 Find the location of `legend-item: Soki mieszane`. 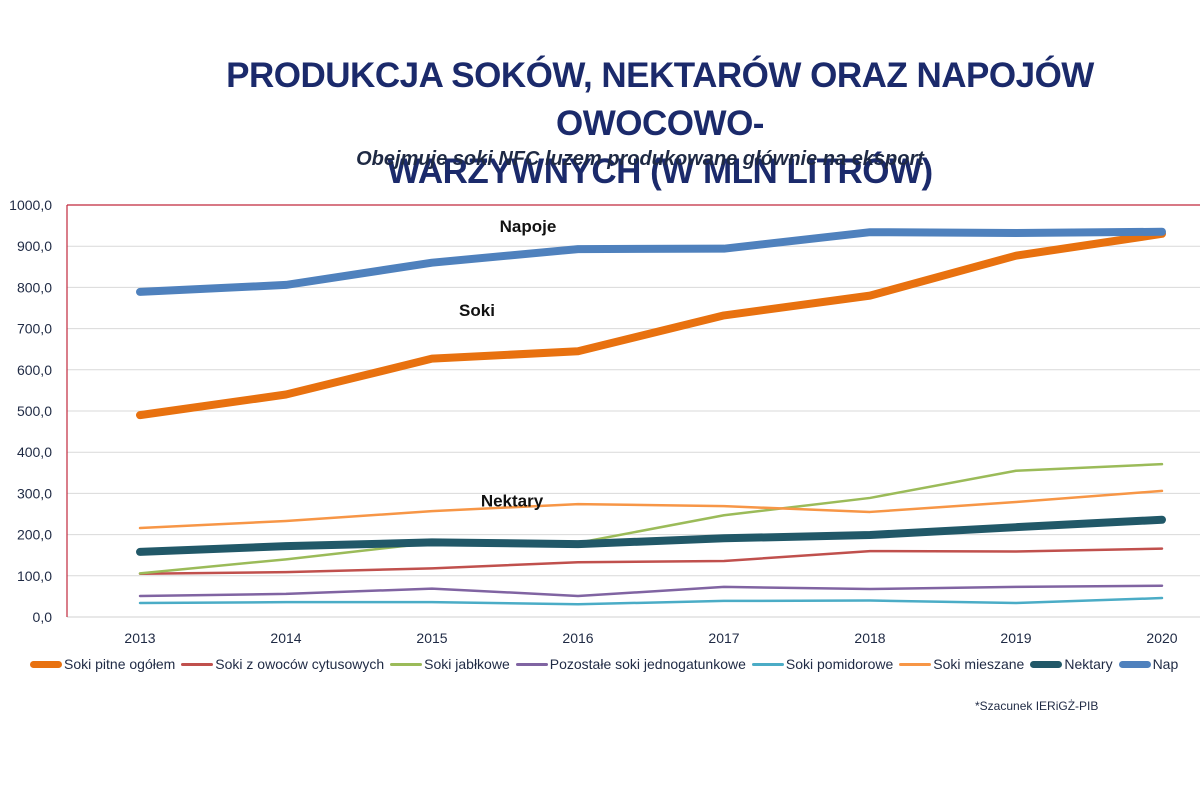

legend-item: Soki mieszane is located at coordinates (961, 664).